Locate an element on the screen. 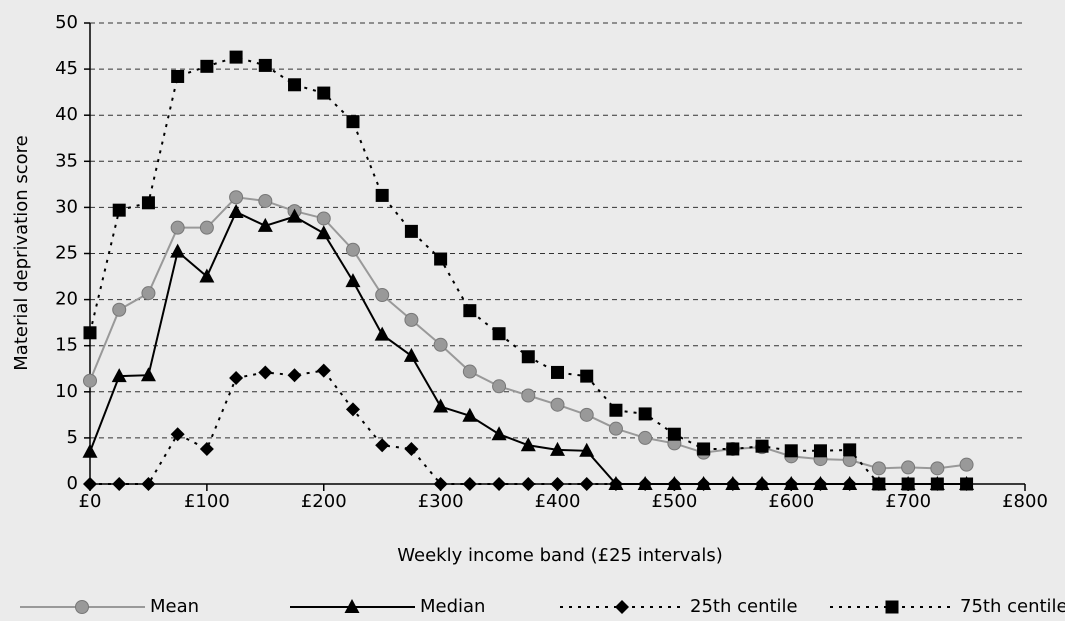 This screenshot has width=1065, height=621. x-tick-label: £400 is located at coordinates (558, 501).